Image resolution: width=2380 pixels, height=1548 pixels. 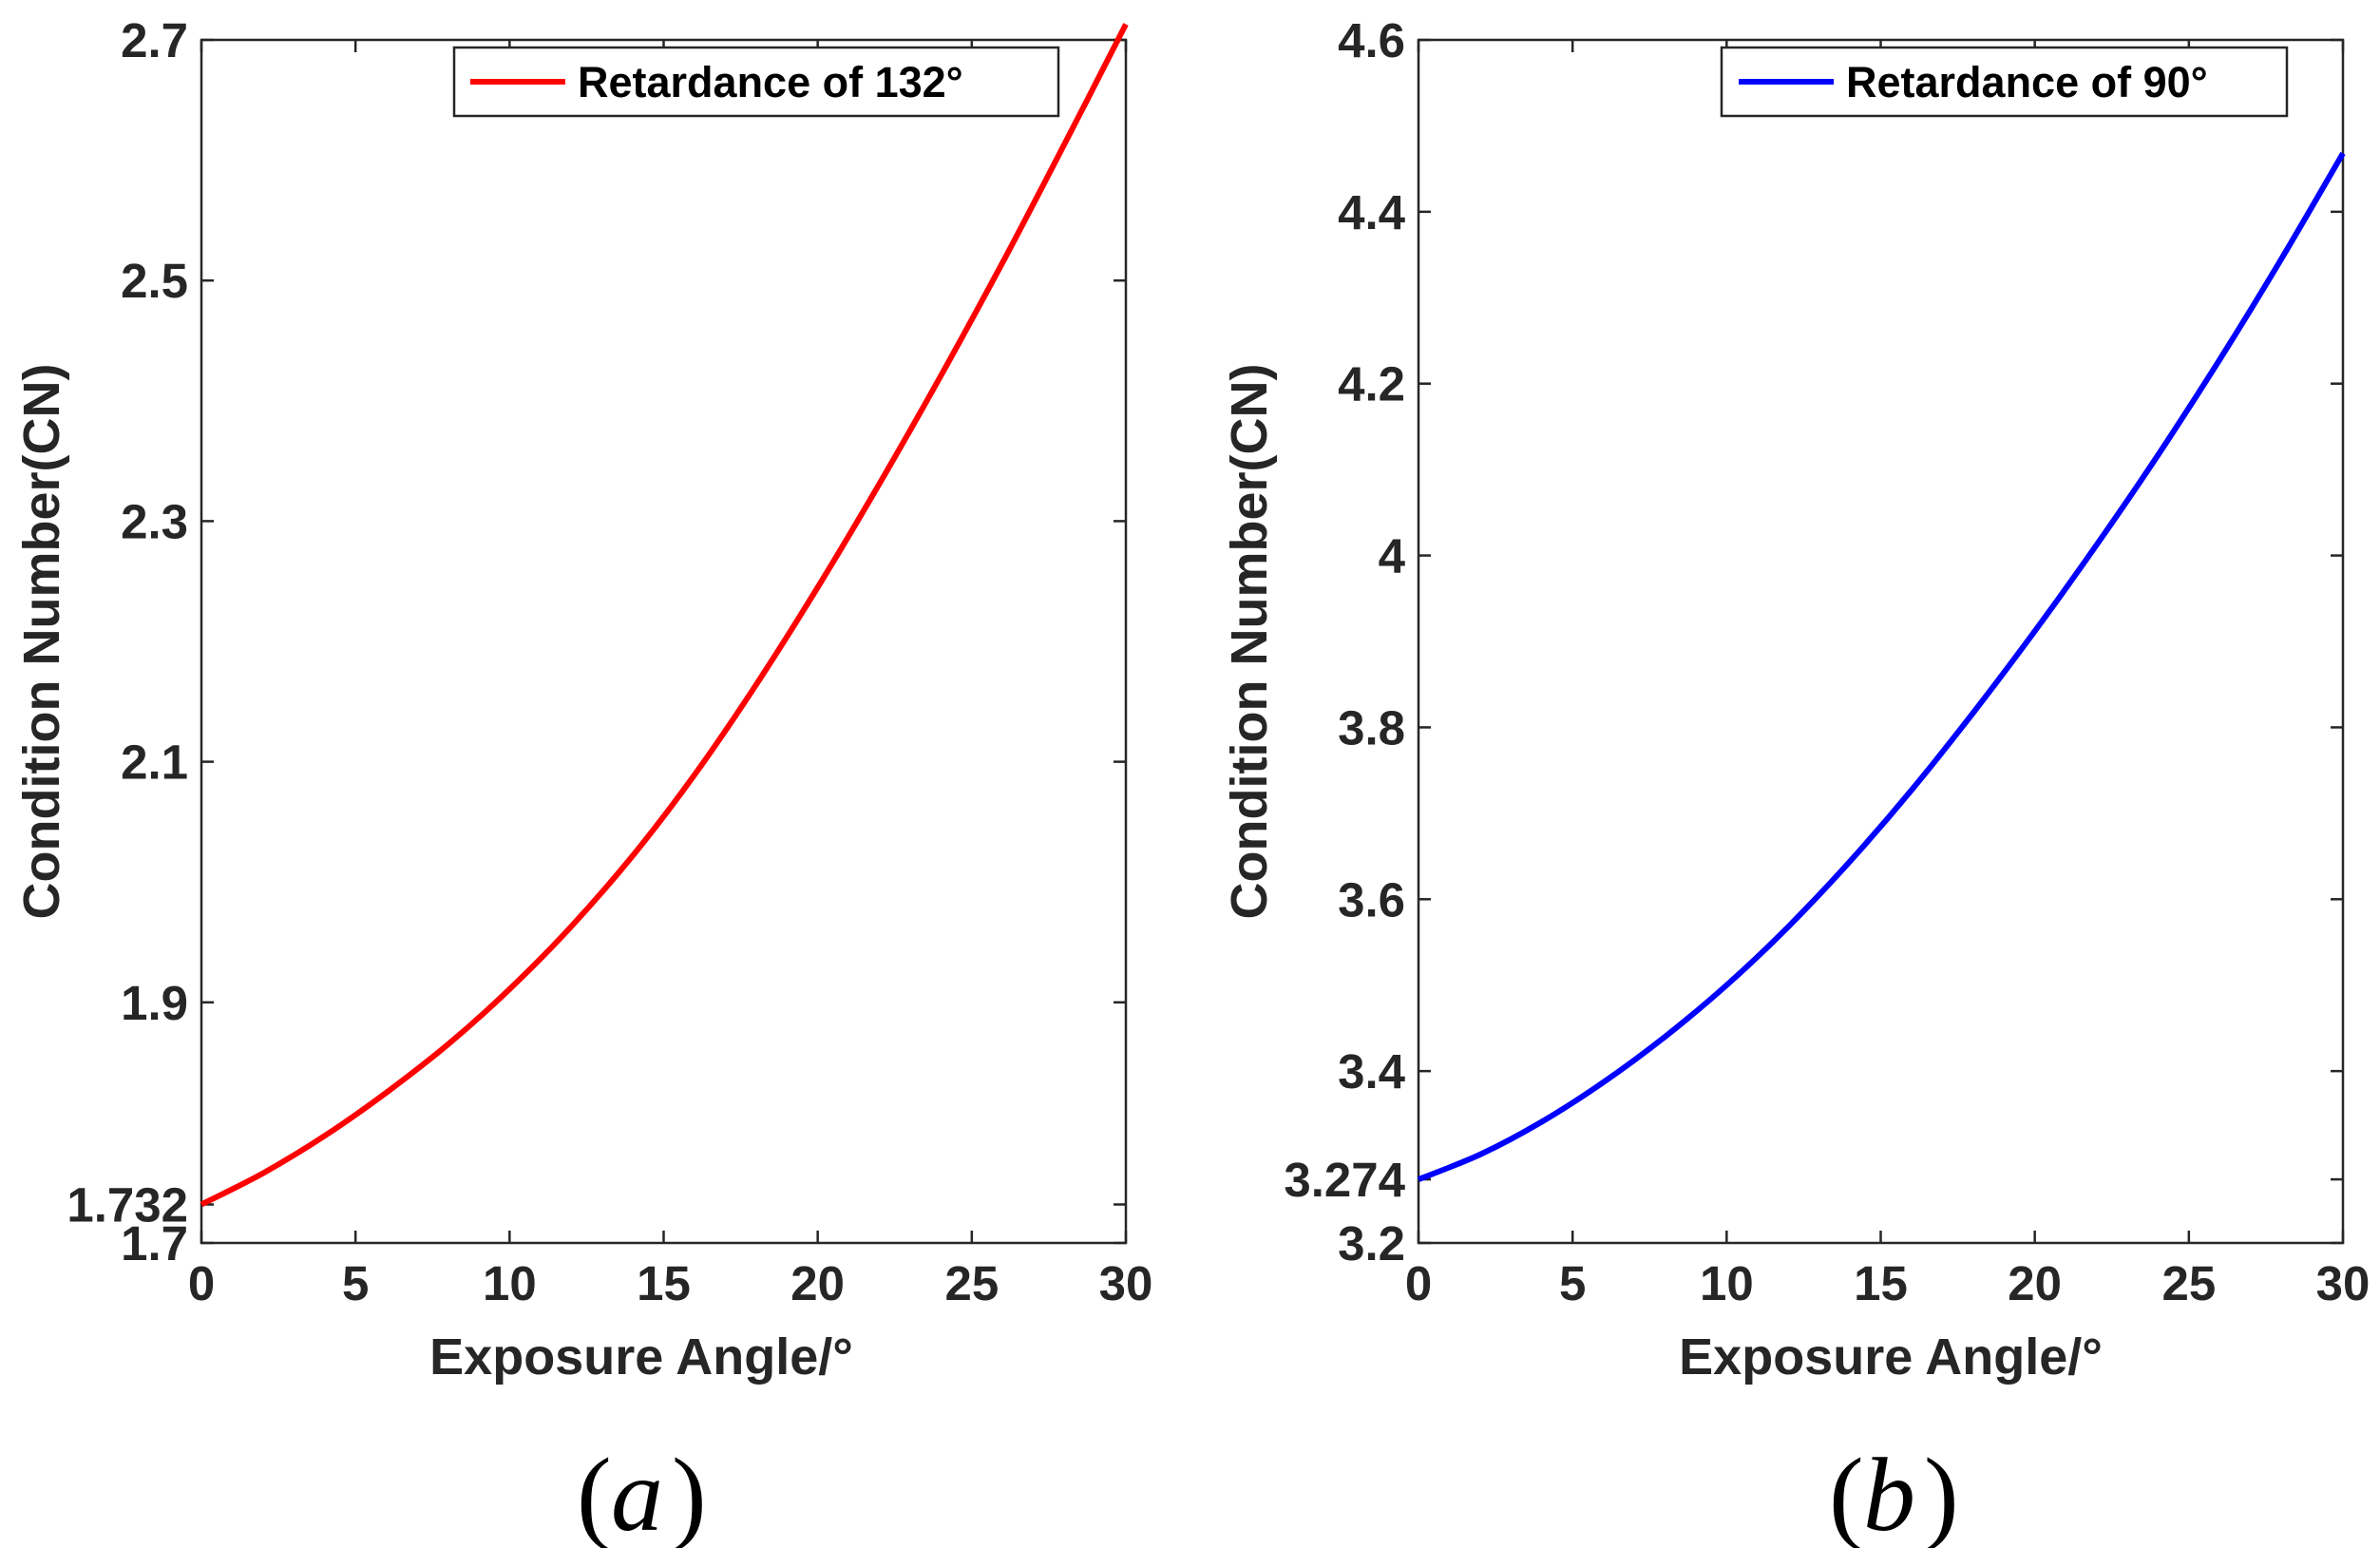 I want to click on y-tick-label: 3.2, so click(x=1371, y=1244).